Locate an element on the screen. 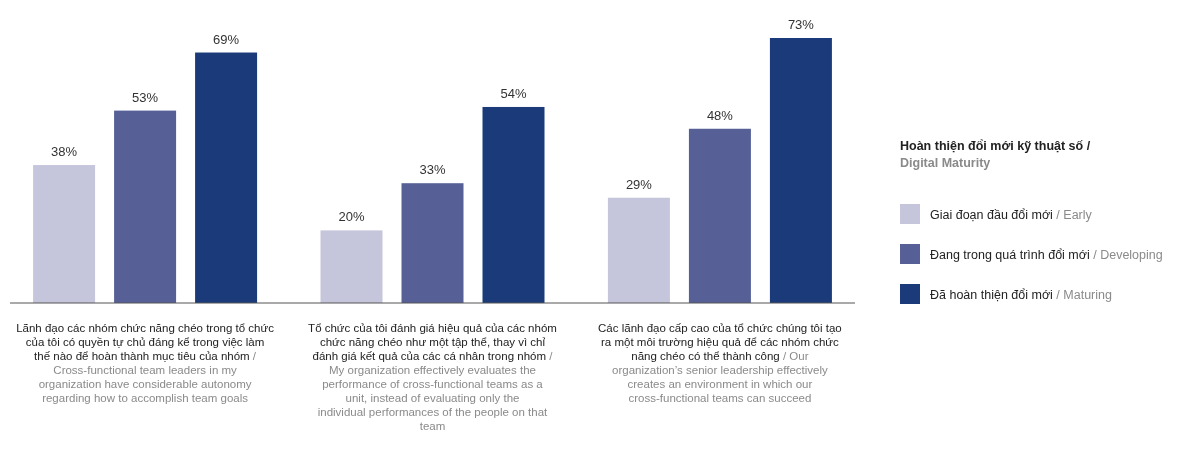 This screenshot has height=473, width=1192. data-label: 33% is located at coordinates (432, 170).